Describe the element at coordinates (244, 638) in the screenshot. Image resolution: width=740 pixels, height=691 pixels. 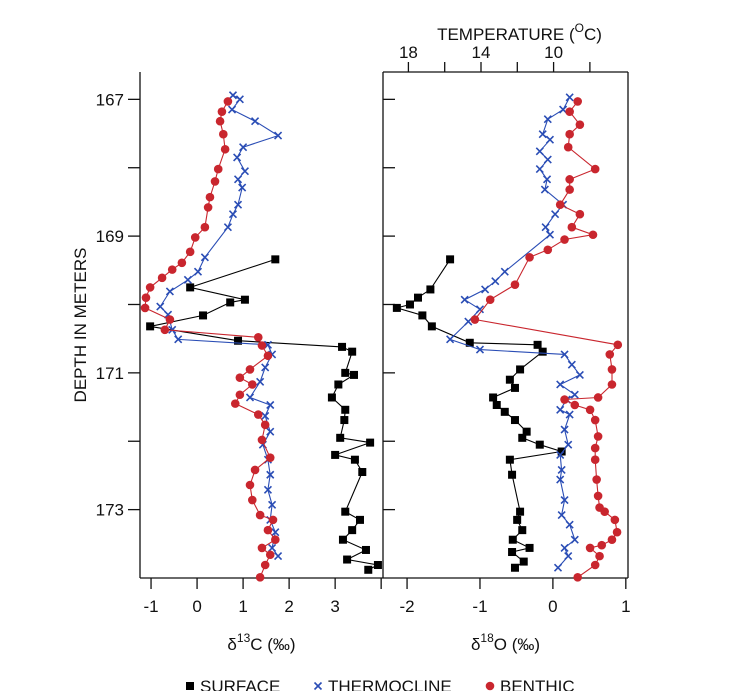
I see `x-axis-label-sup: 13` at that location.